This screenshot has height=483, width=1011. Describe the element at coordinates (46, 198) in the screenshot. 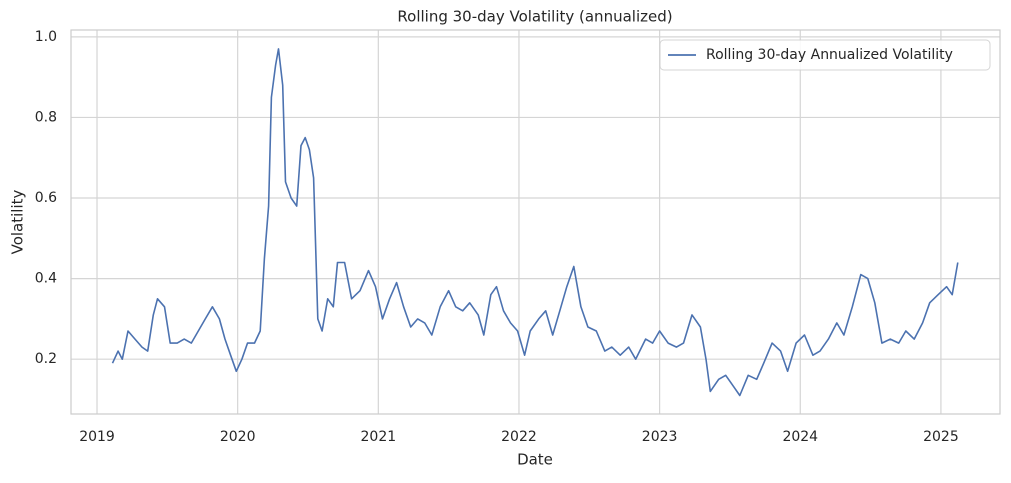

I see `y-tick-label: 0.6` at that location.